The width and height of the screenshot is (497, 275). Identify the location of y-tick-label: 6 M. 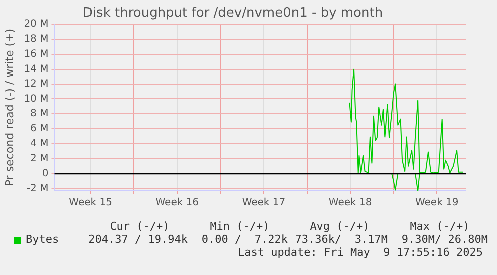
(39, 129).